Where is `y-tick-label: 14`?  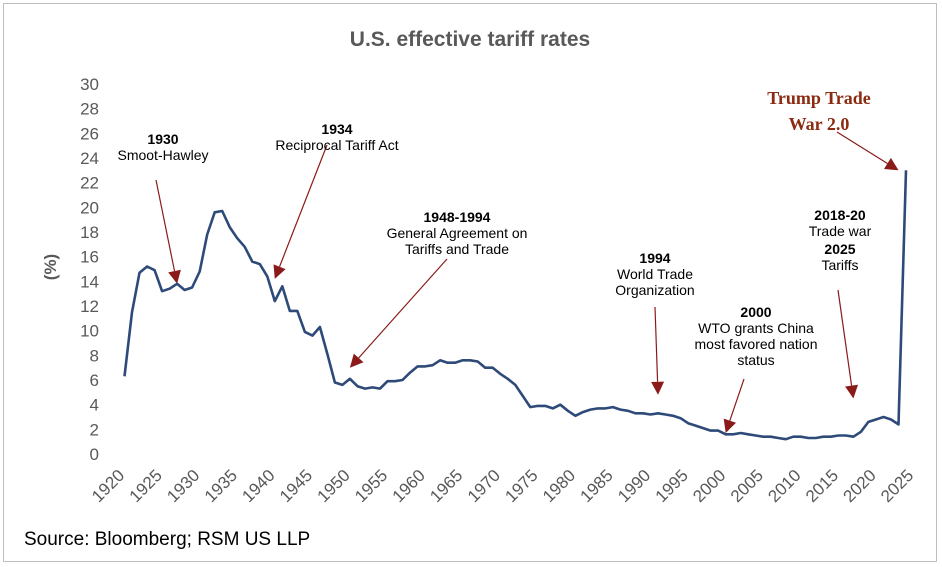
y-tick-label: 14 is located at coordinates (89, 281).